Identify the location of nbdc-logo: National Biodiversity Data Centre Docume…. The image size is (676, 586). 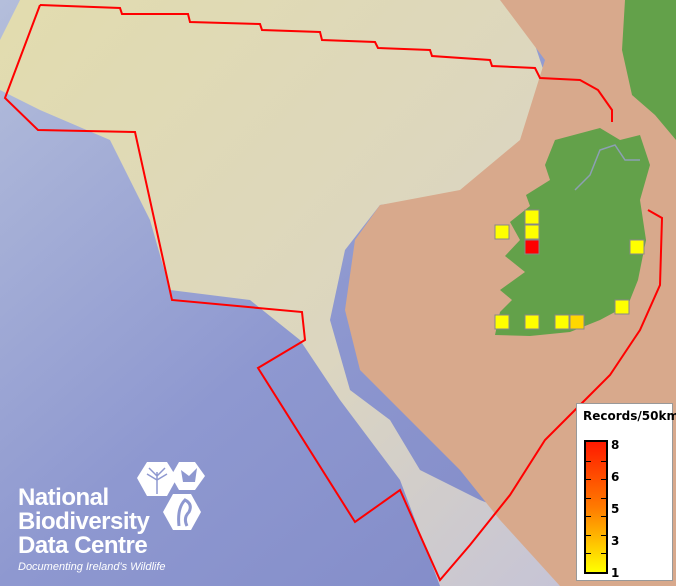
(111, 517).